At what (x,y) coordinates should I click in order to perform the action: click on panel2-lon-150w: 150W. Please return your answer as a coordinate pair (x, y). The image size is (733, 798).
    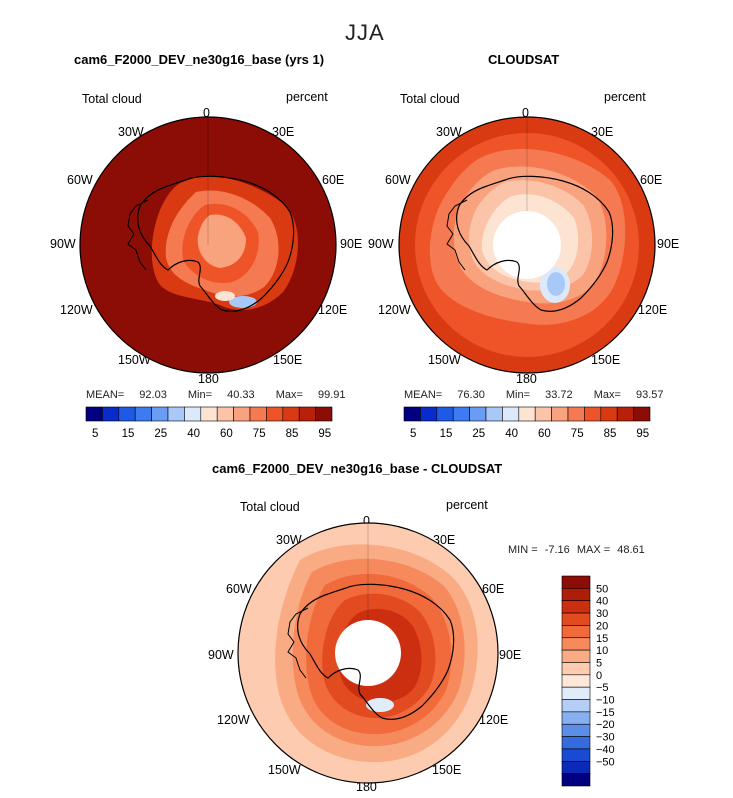
    Looking at the image, I should click on (444, 360).